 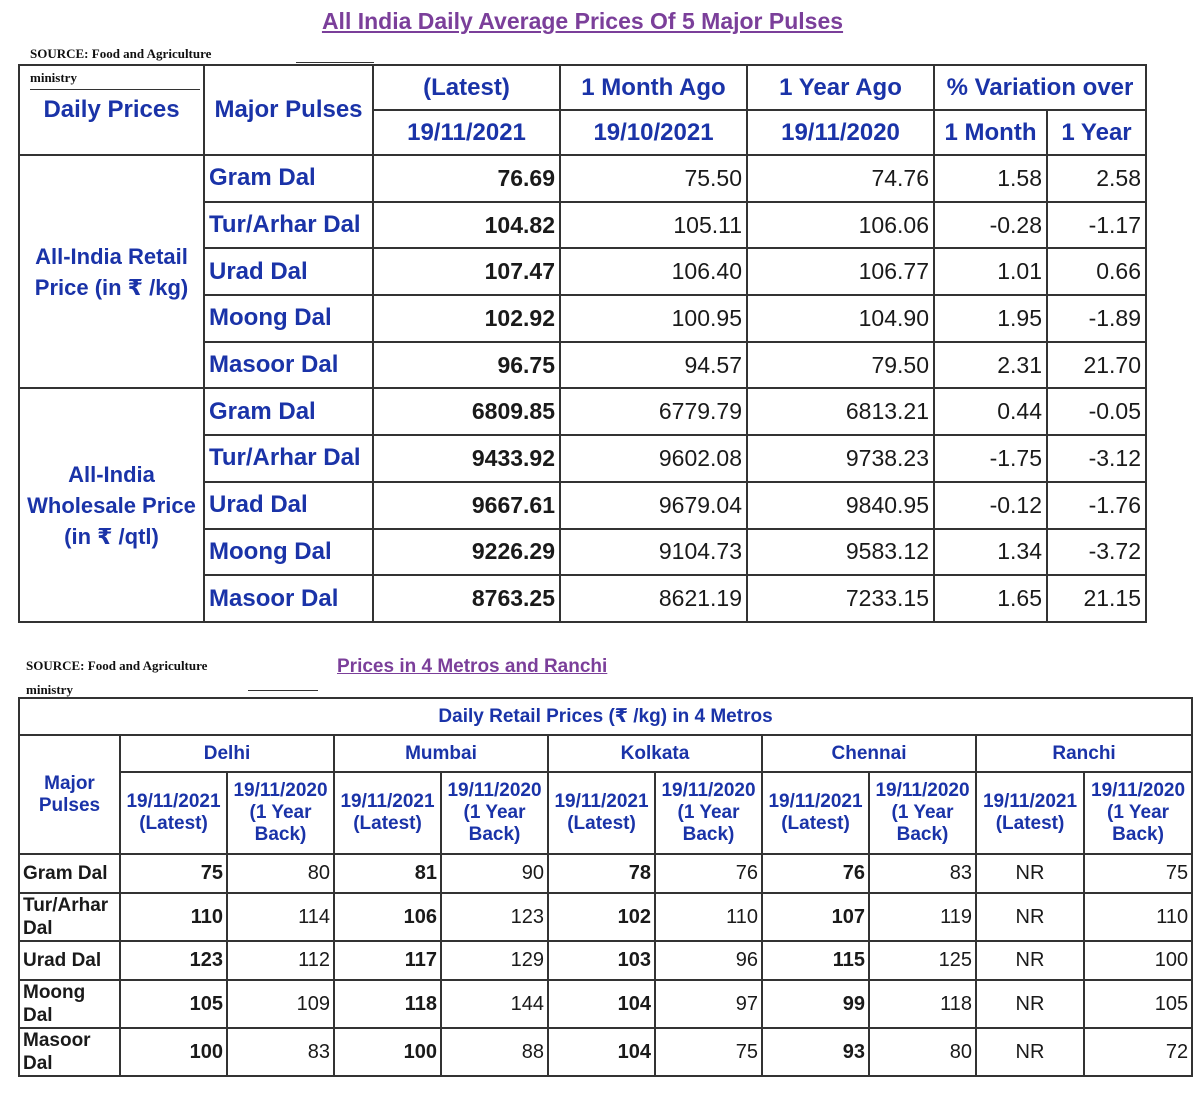 What do you see at coordinates (653, 178) in the screenshot?
I see `cell-month-ago: 75.50` at bounding box center [653, 178].